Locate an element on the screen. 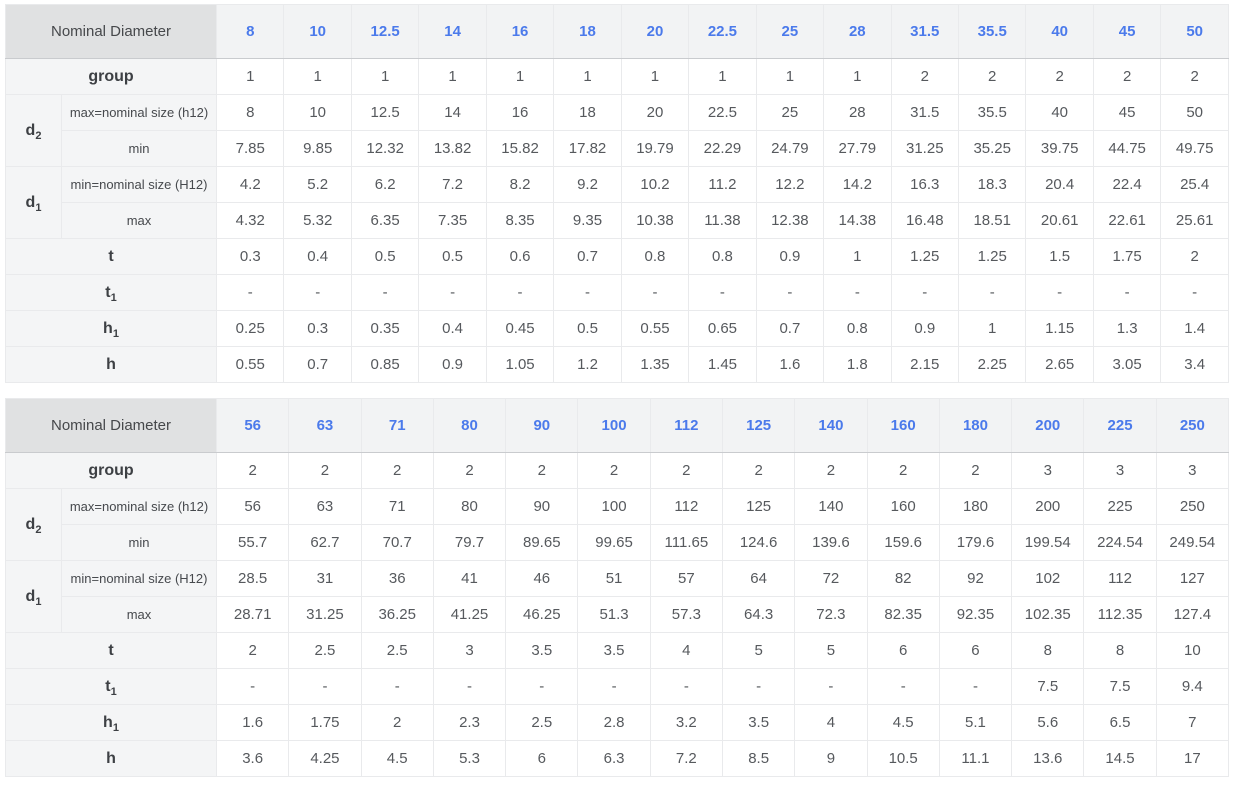 This screenshot has width=1240, height=798. table-row: t1- - - - - - - - - - -7.5 7.5 9.4 is located at coordinates (617, 686).